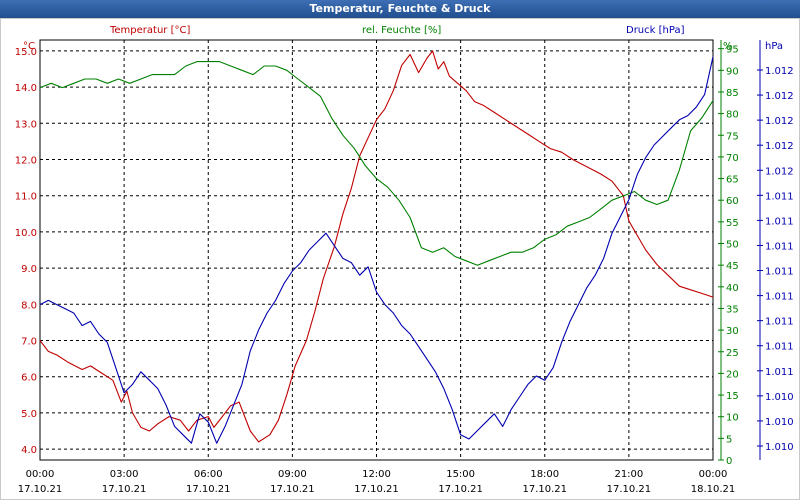 The width and height of the screenshot is (800, 500). I want to click on humidity-tick-label: 30, so click(732, 331).